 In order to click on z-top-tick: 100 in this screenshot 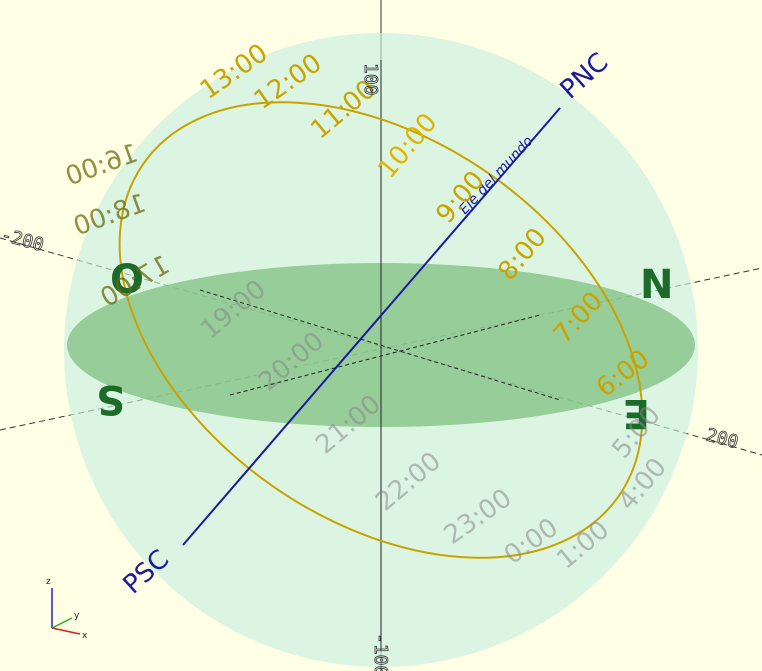, I will do `click(370, 79)`.